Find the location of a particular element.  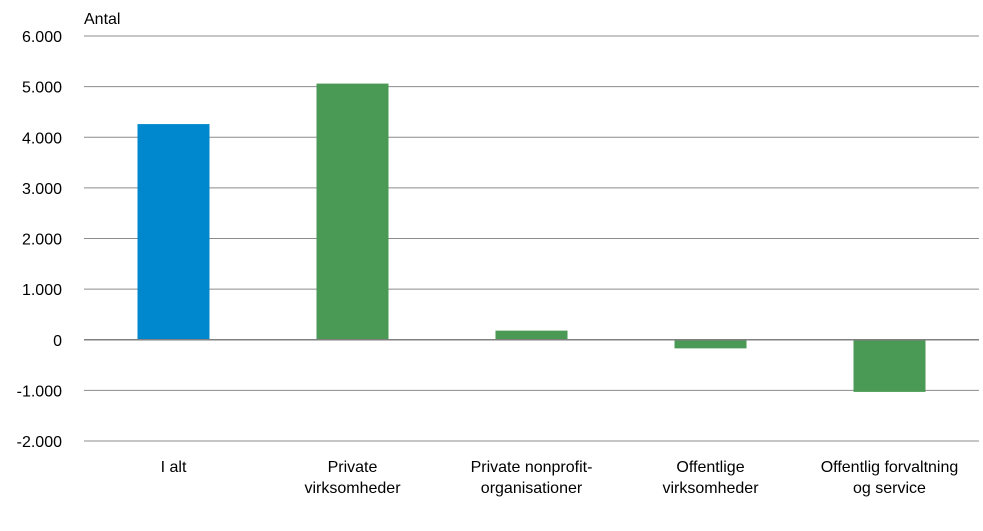

y-axis-title: Antal is located at coordinates (102, 19).